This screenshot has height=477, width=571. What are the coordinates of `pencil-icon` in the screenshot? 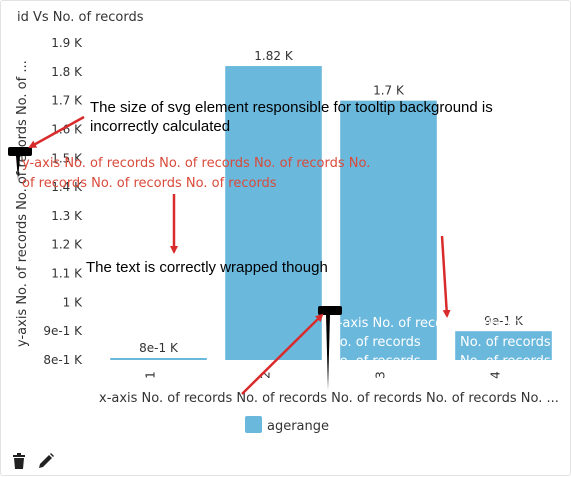 It's located at (46, 461).